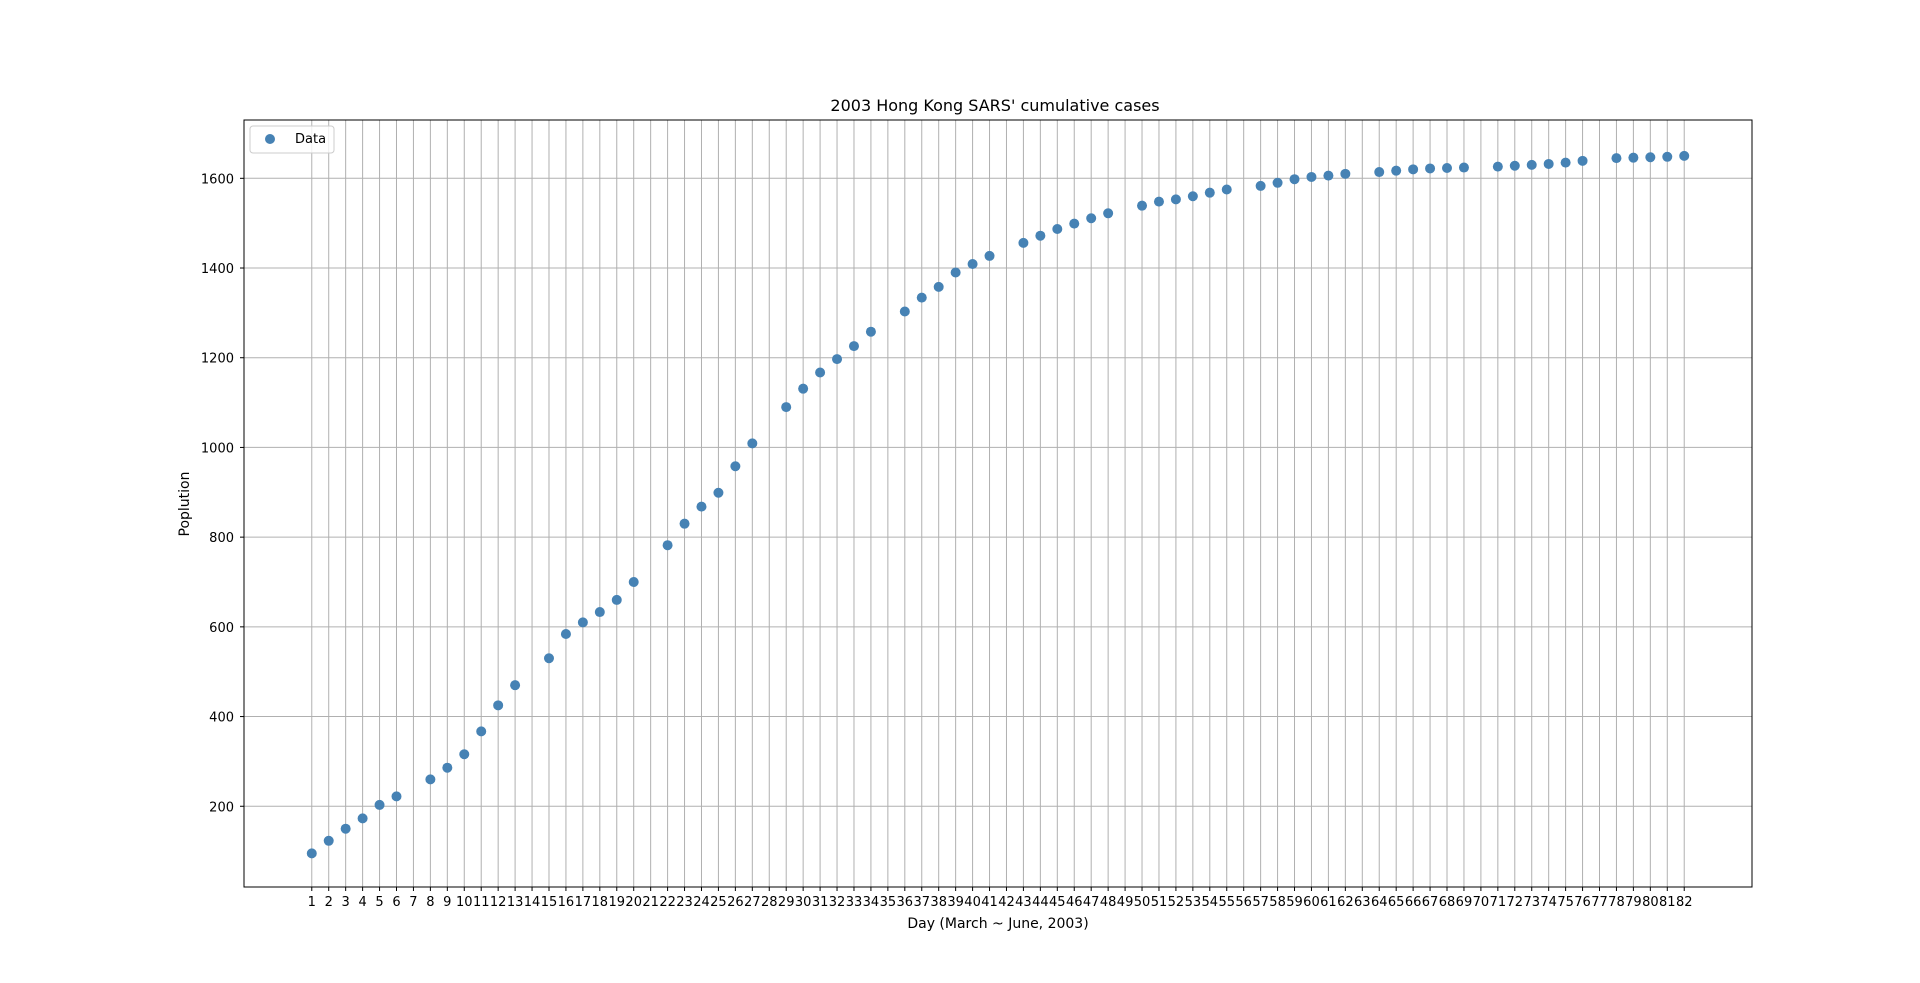 This screenshot has width=1920, height=983. Describe the element at coordinates (1328, 902) in the screenshot. I see `x-tick-label: 61` at that location.